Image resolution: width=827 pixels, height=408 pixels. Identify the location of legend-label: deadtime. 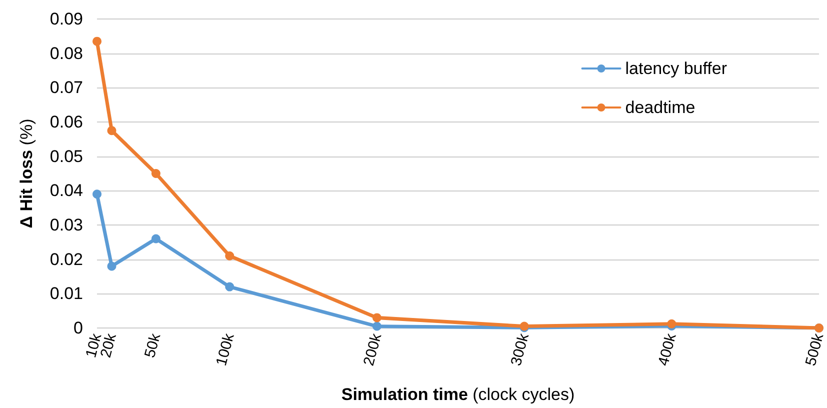
(660, 107).